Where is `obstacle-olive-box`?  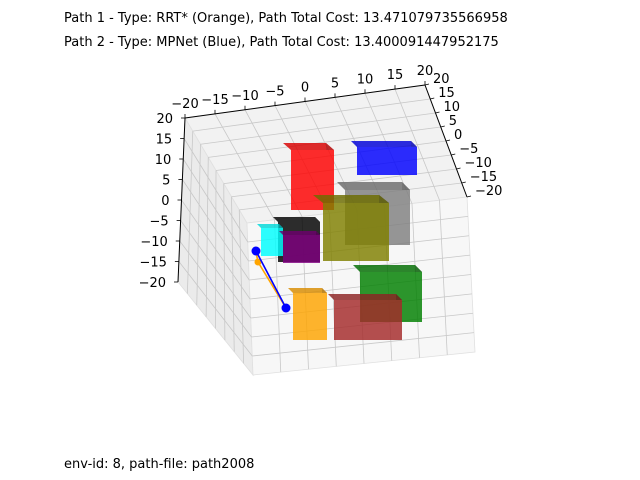 obstacle-olive-box is located at coordinates (351, 228).